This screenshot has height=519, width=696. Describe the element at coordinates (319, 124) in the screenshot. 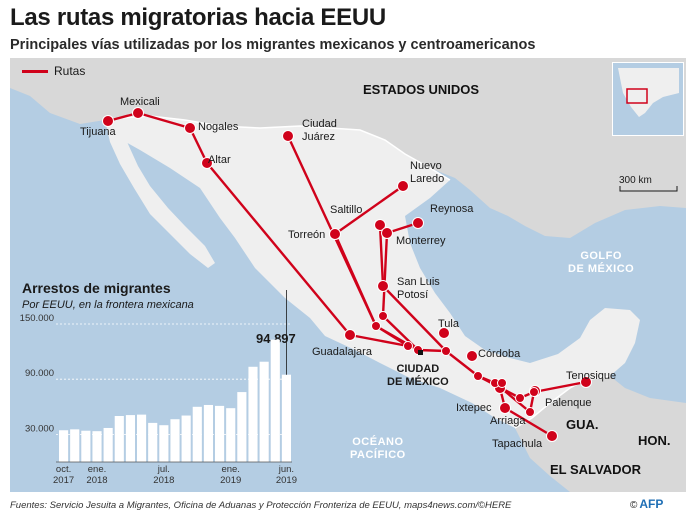

I see `city-label-line: Ciudad` at that location.